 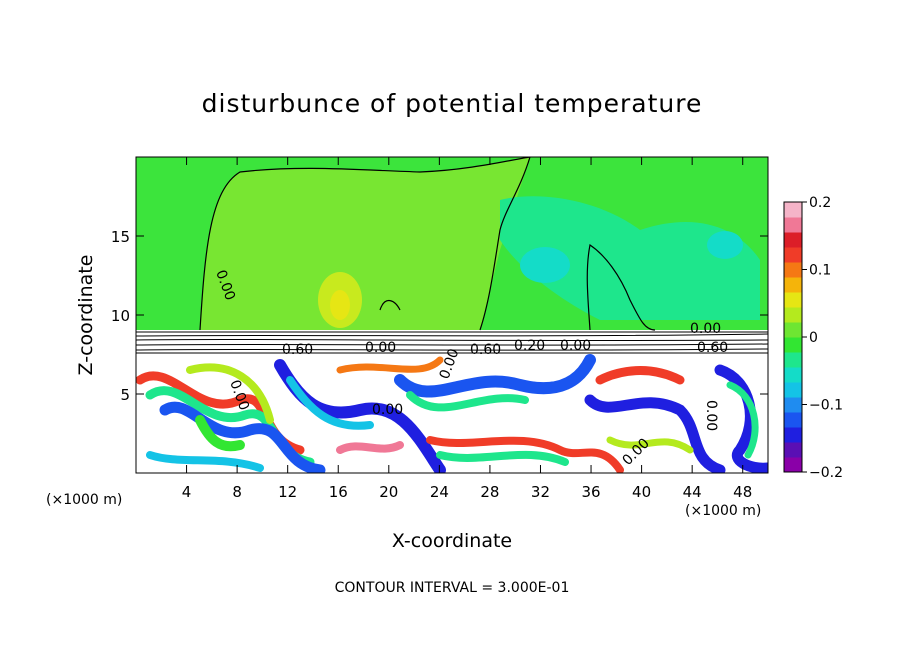 I want to click on x-tick-label: 24, so click(x=439, y=492).